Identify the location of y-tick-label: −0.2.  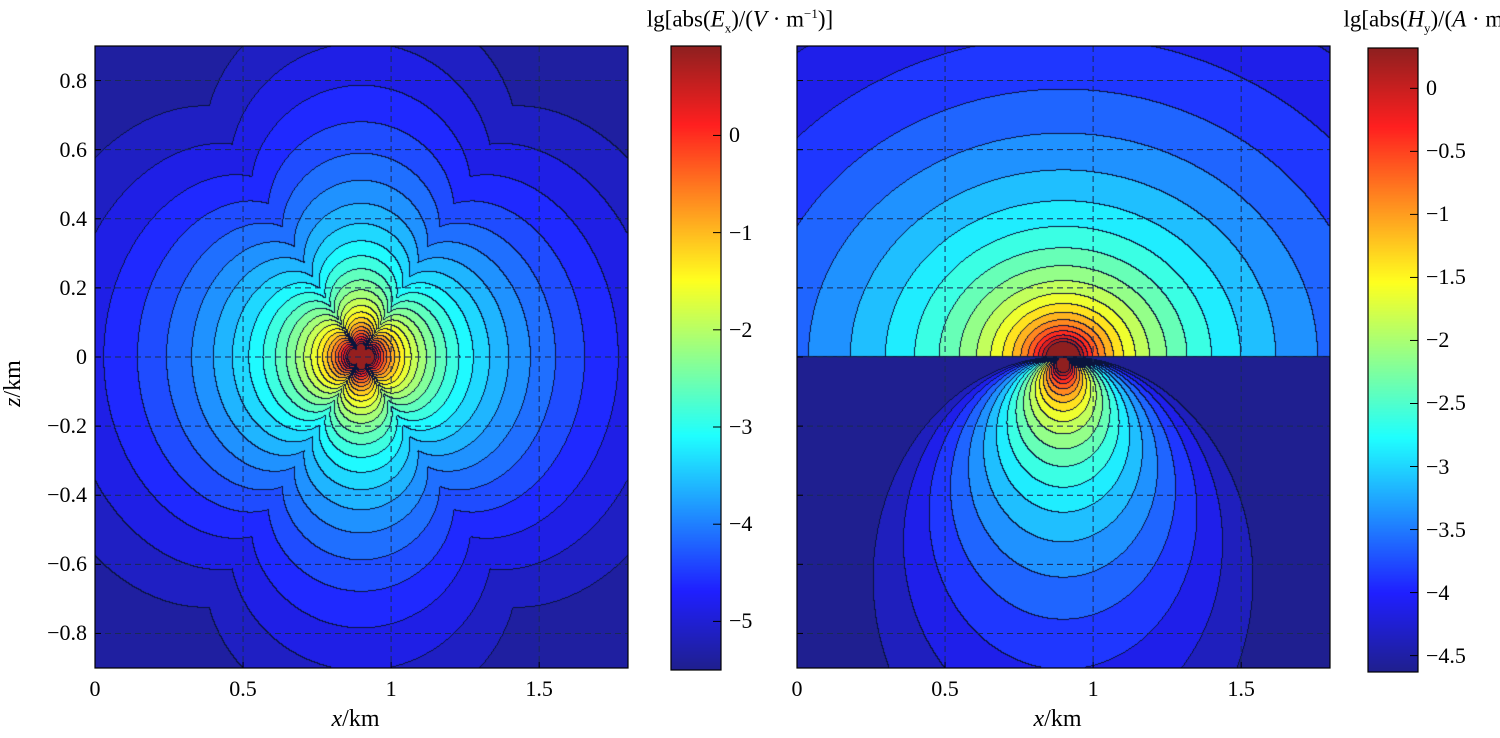
(67, 426).